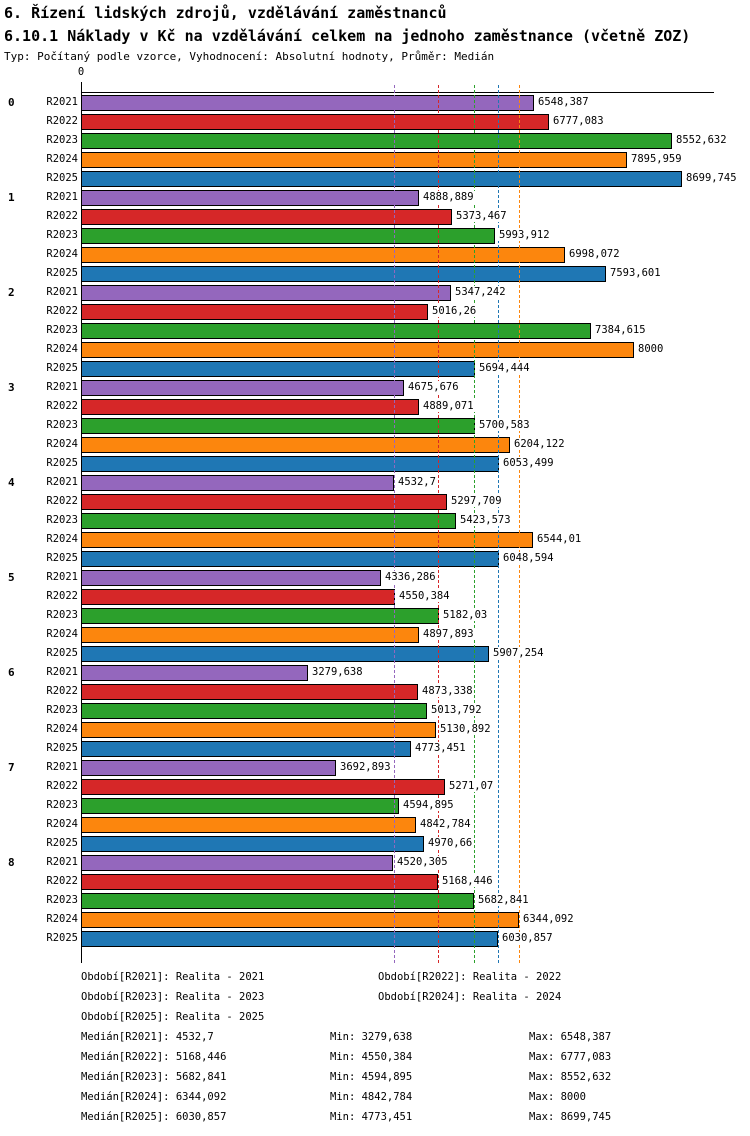 The width and height of the screenshot is (750, 1136). I want to click on x-axis-zero-label: 0, so click(81, 72).